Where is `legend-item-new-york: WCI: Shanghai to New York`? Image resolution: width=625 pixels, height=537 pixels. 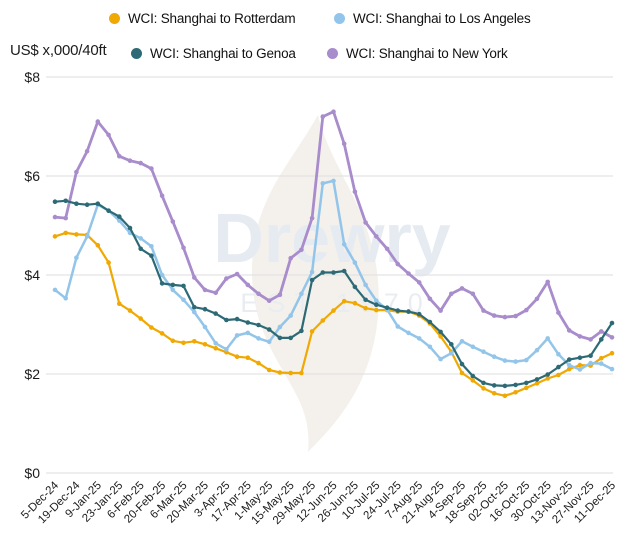
legend-item-new-york: WCI: Shanghai to New York is located at coordinates (417, 53).